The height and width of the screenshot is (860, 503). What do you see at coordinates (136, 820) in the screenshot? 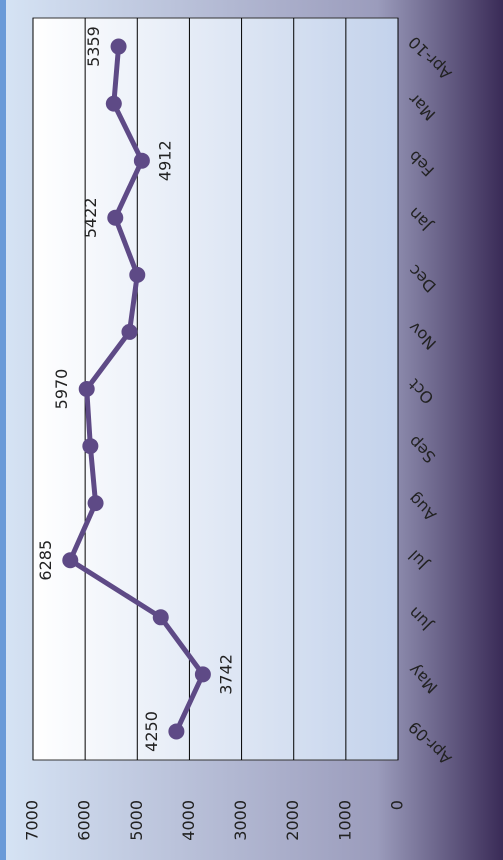
I see `y-tick-label: 5000` at bounding box center [136, 820].